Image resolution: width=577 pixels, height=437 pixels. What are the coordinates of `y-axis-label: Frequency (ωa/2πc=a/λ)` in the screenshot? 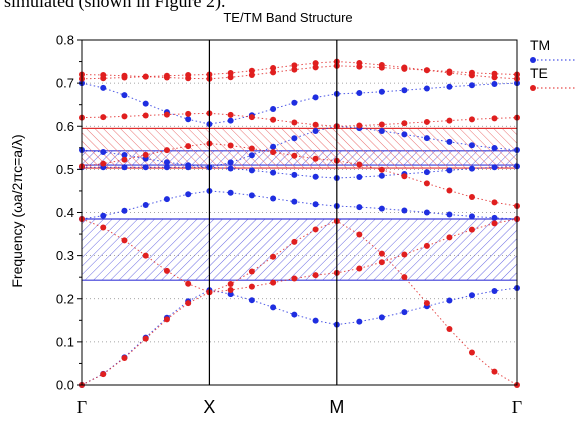 It's located at (17, 210).